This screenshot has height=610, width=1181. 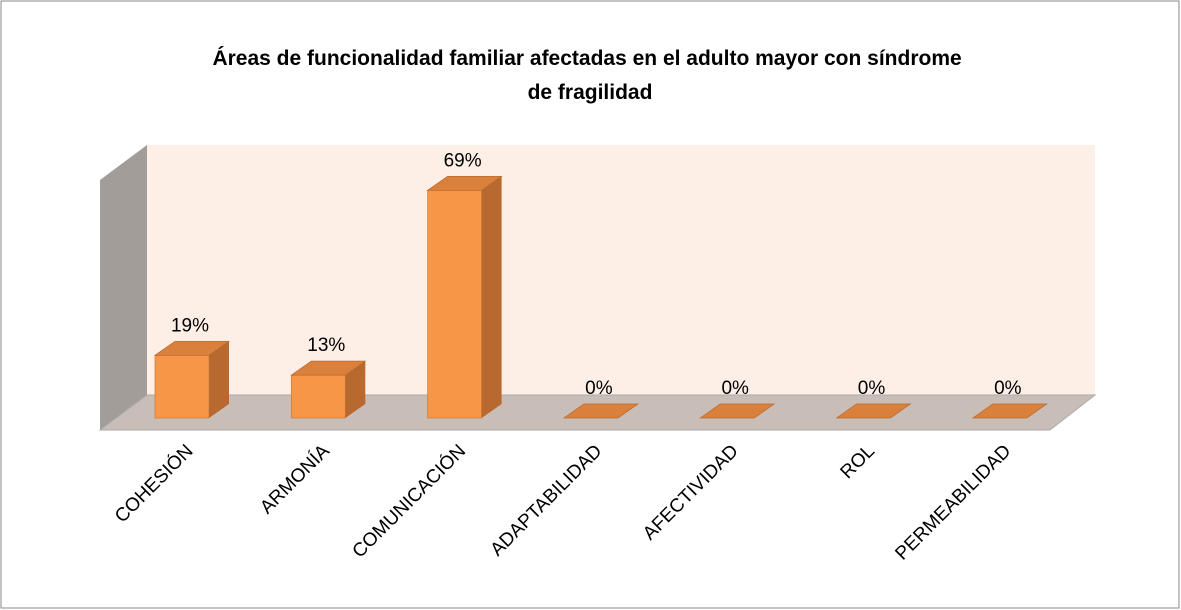 I want to click on value-label: 69%, so click(x=463, y=160).